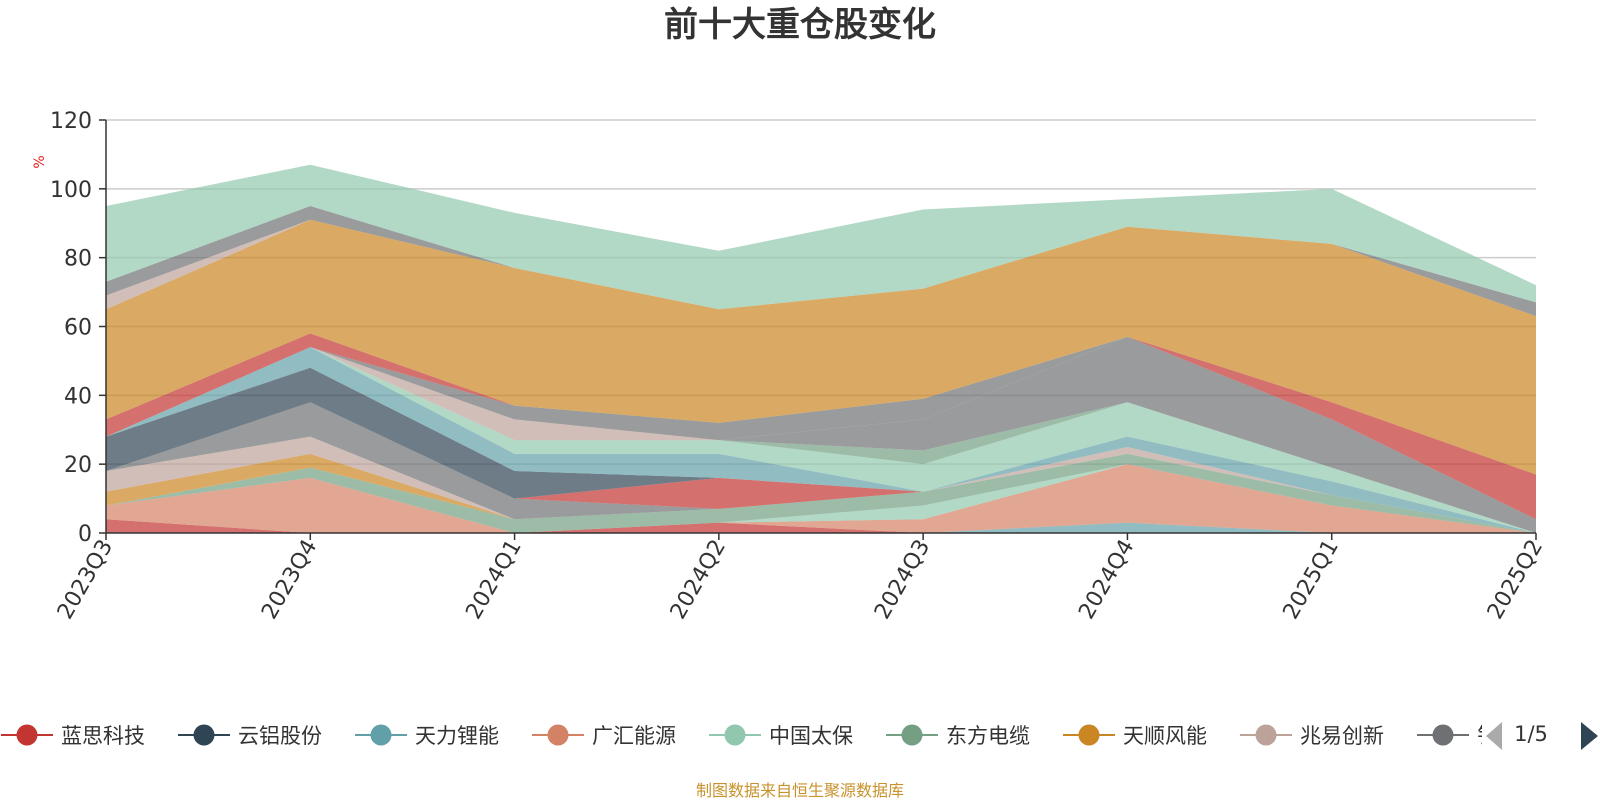 Image resolution: width=1600 pixels, height=800 pixels. Describe the element at coordinates (800, 25) in the screenshot. I see `chart-title: 前十大重仓股变化` at that location.